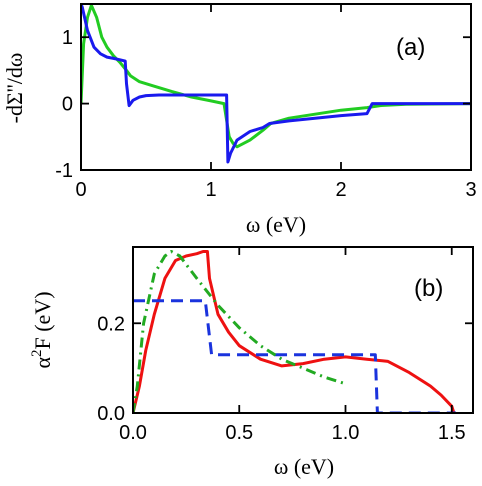 The height and width of the screenshot is (486, 482). What do you see at coordinates (239, 331) in the screenshot?
I see `panel-b-series-2-line` at bounding box center [239, 331].